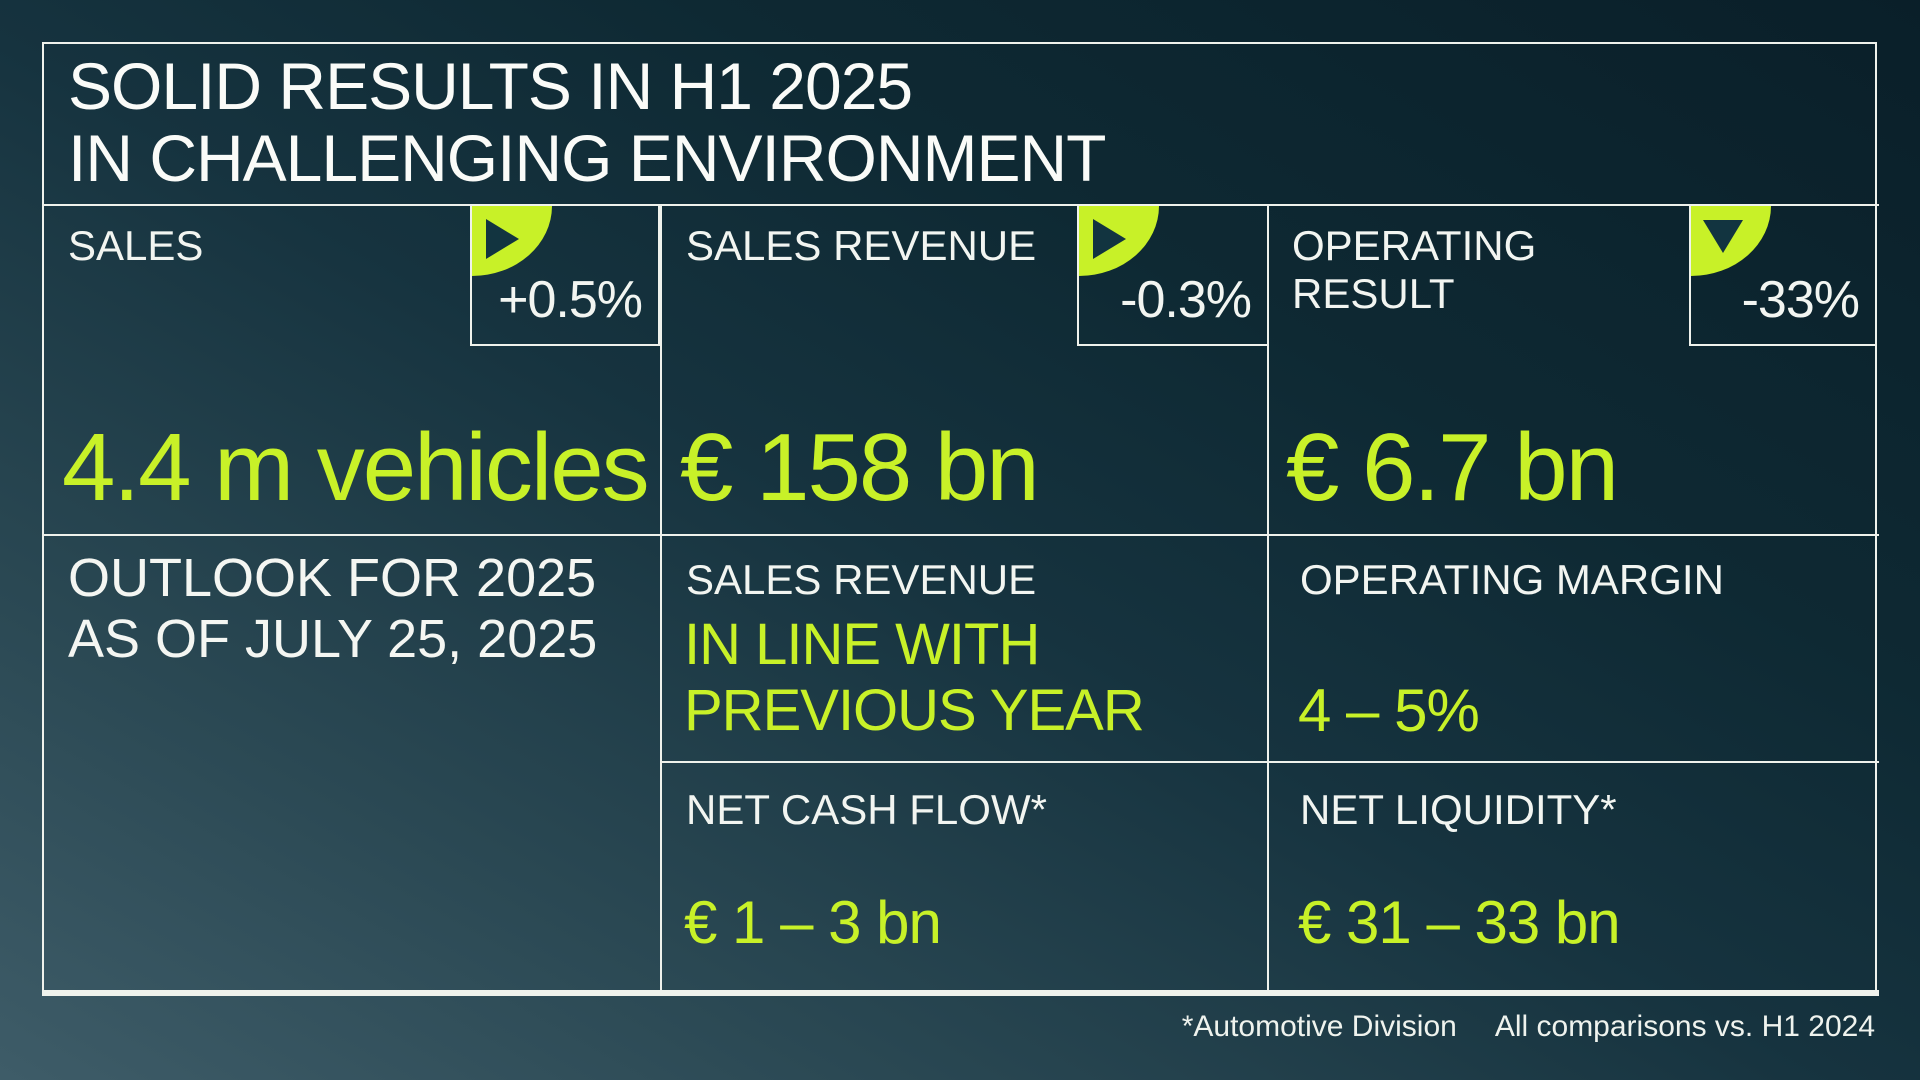 The height and width of the screenshot is (1080, 1920). I want to click on kpi-label: SALES, so click(136, 245).